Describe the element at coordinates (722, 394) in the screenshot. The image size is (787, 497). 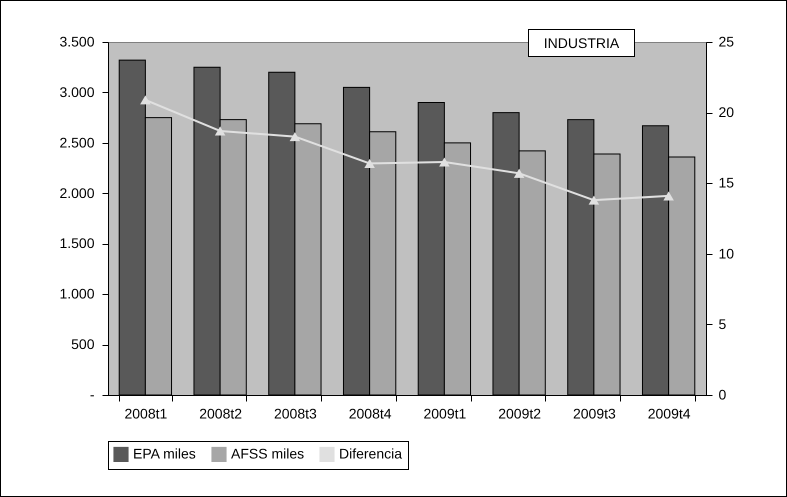
I see `y2-tick-label: 0` at that location.